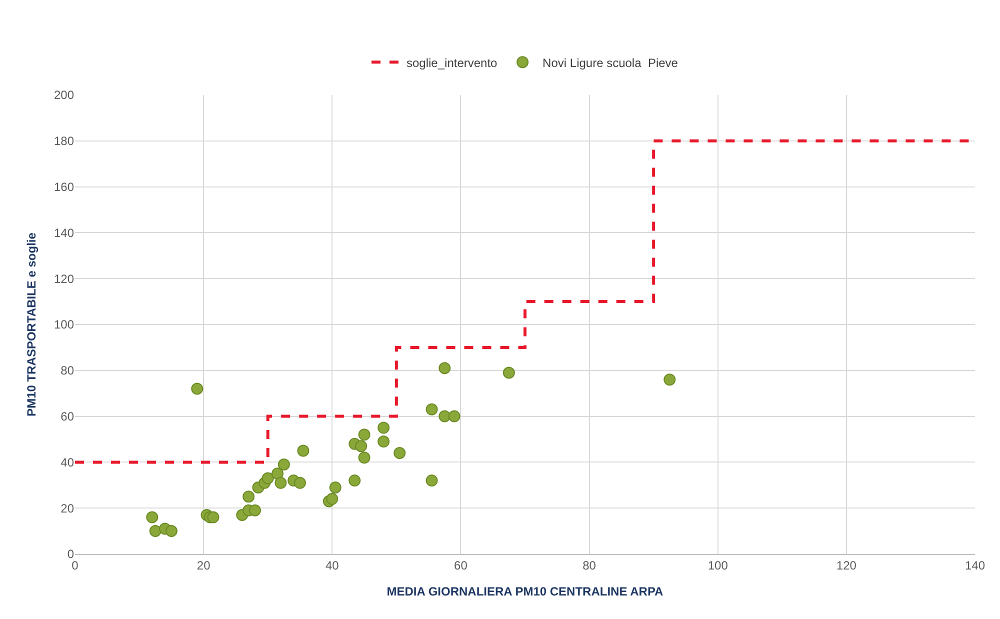  Describe the element at coordinates (589, 565) in the screenshot. I see `x-tick-label: 80` at that location.